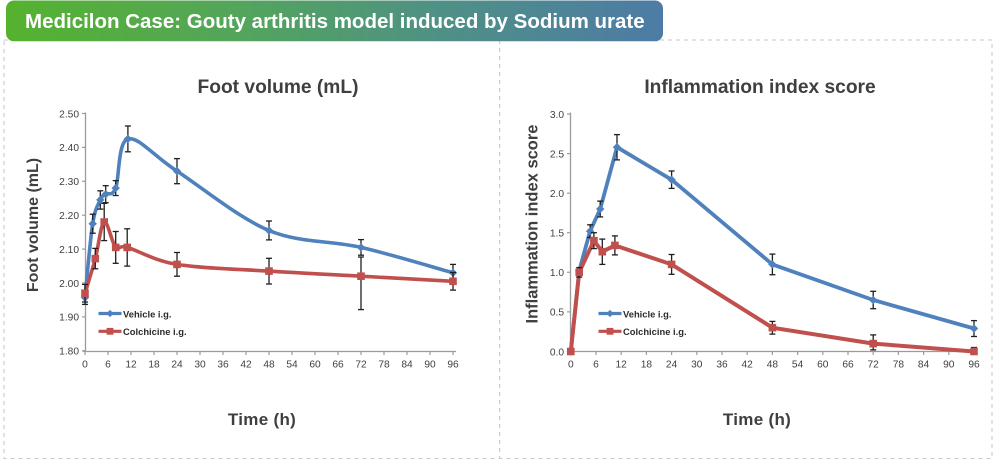  I want to click on svg-text: 0.0, so click(557, 352).